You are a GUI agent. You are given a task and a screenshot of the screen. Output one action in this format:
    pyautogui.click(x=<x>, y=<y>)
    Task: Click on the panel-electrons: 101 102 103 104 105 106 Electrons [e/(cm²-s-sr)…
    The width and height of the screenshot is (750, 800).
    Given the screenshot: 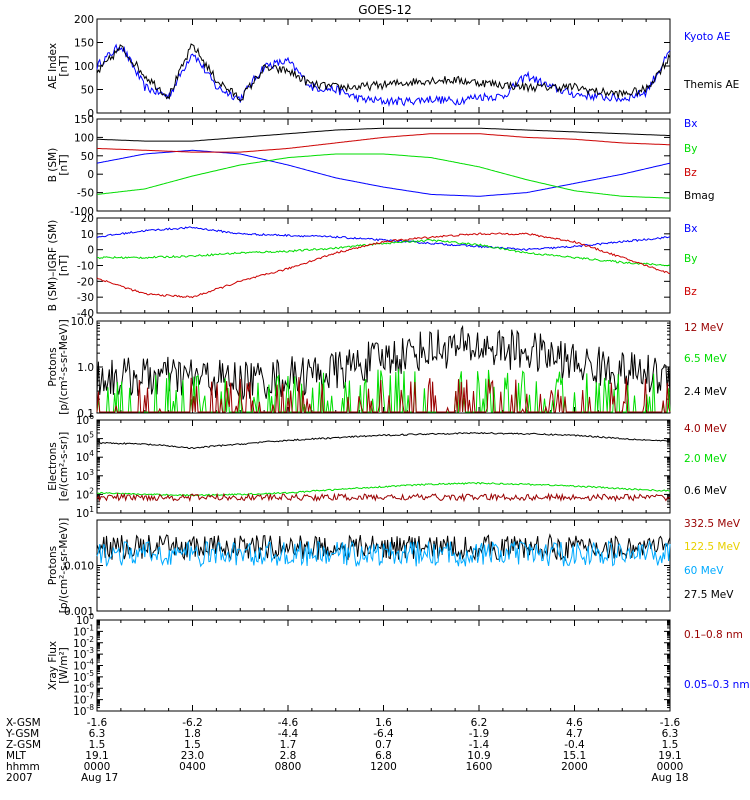 What is the action you would take?
    pyautogui.click(x=387, y=466)
    